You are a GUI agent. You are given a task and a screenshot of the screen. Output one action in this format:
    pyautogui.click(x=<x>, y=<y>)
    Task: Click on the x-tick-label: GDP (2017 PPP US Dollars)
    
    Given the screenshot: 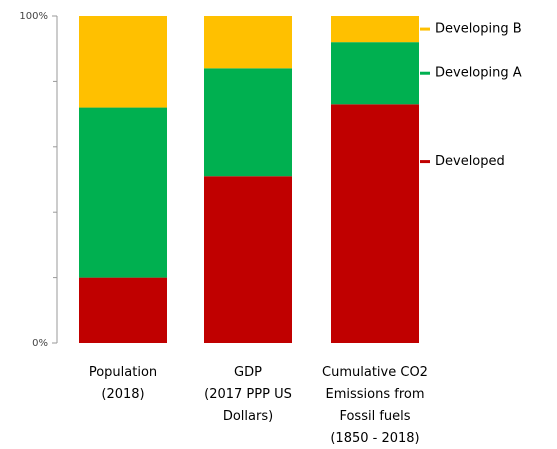 What is the action you would take?
    pyautogui.click(x=248, y=394)
    